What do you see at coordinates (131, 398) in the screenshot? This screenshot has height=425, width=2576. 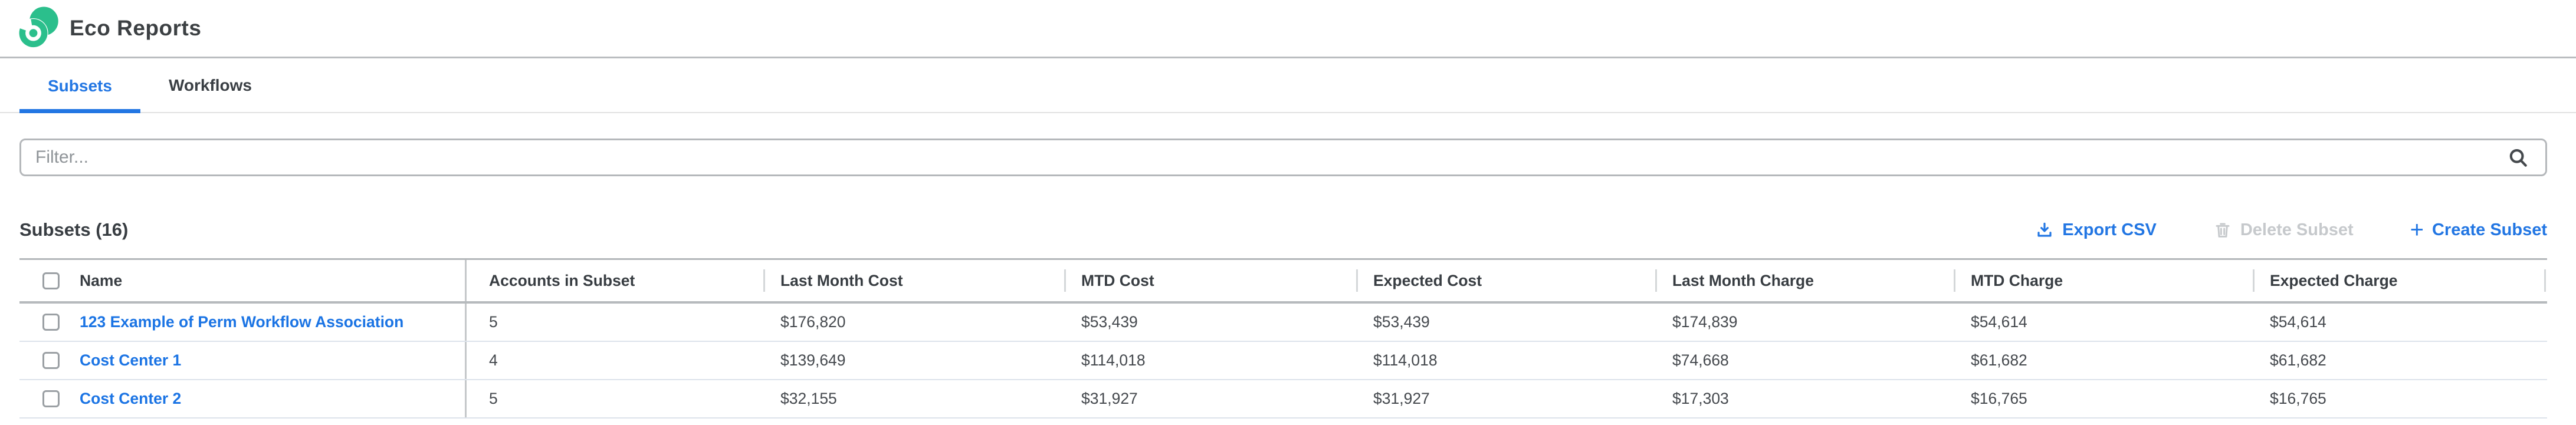 I see `subset-name-link: Cost Center 2` at bounding box center [131, 398].